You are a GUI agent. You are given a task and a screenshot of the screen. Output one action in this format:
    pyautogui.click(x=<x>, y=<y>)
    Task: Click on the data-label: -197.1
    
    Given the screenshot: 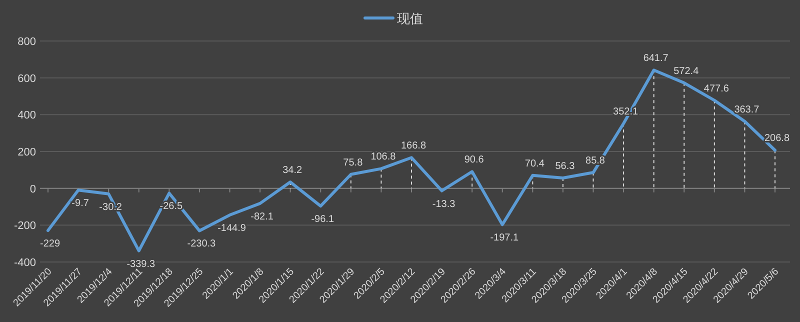 What is the action you would take?
    pyautogui.click(x=504, y=238)
    